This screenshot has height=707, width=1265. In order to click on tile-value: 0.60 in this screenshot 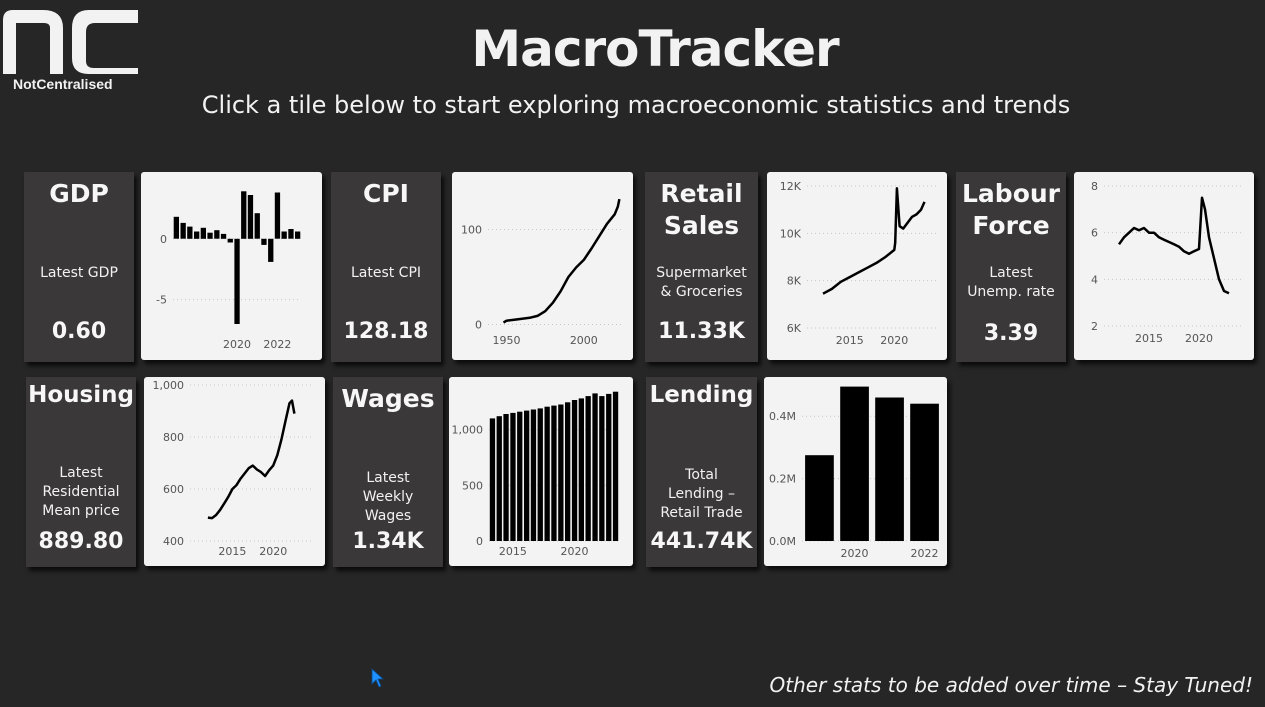, I will do `click(79, 331)`.